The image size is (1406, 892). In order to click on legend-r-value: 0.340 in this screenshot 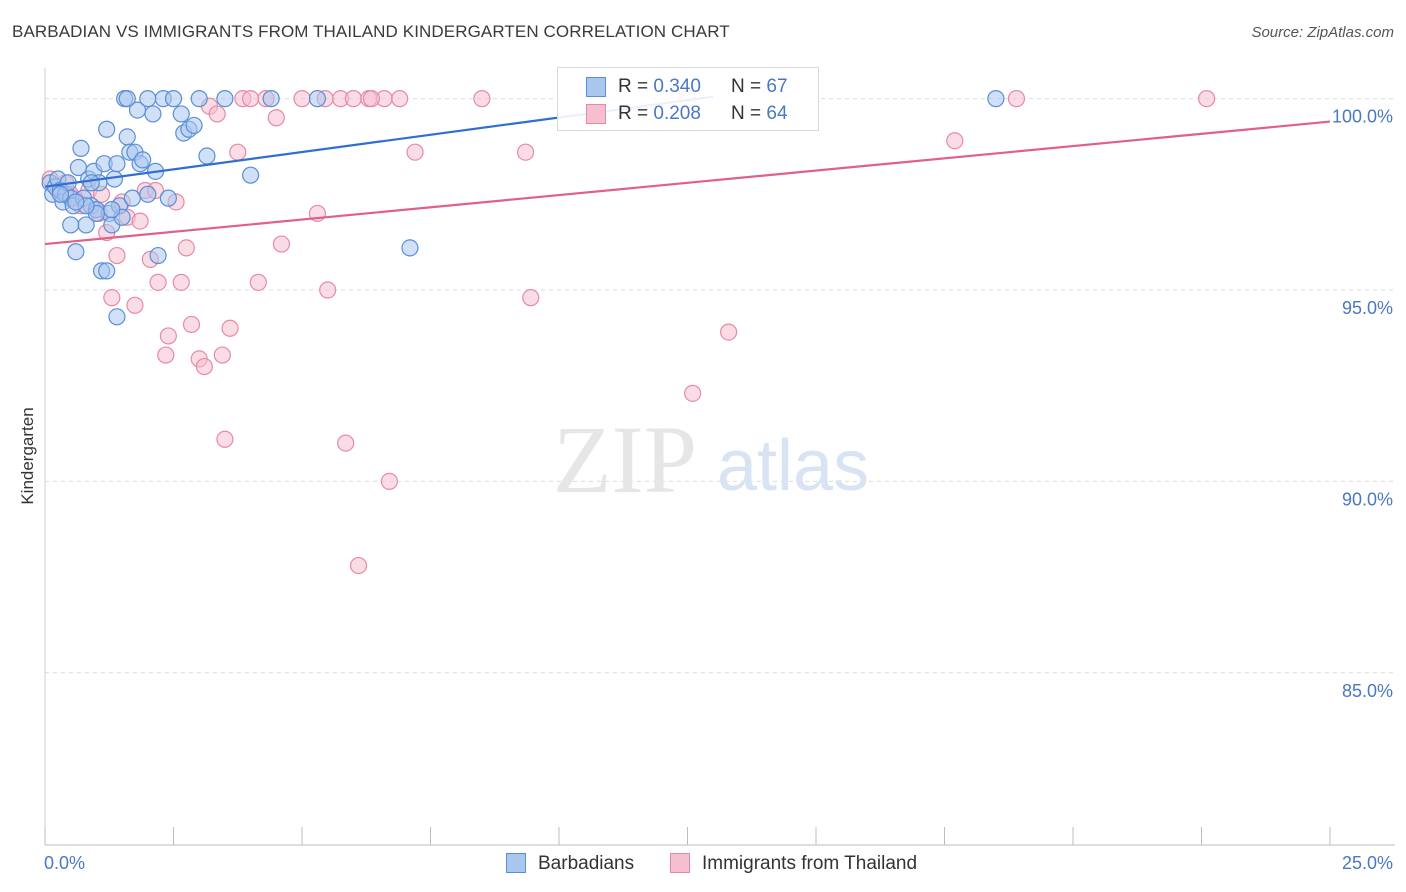, I will do `click(677, 86)`.